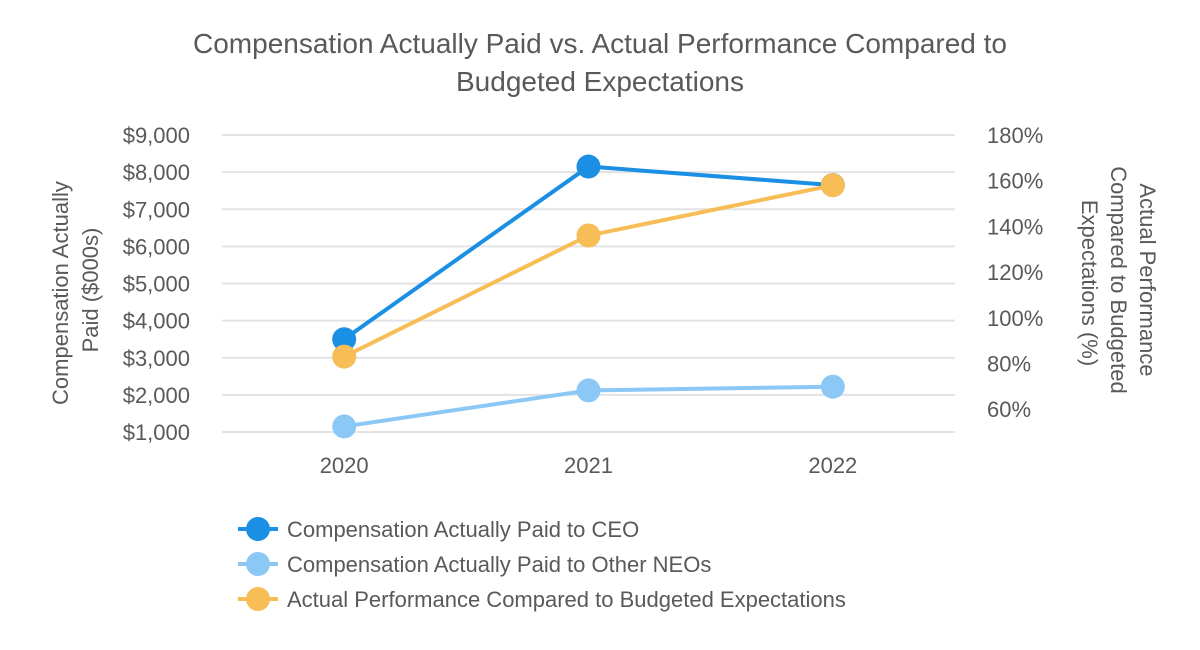  I want to click on right-tick-label: 160%, so click(1015, 181).